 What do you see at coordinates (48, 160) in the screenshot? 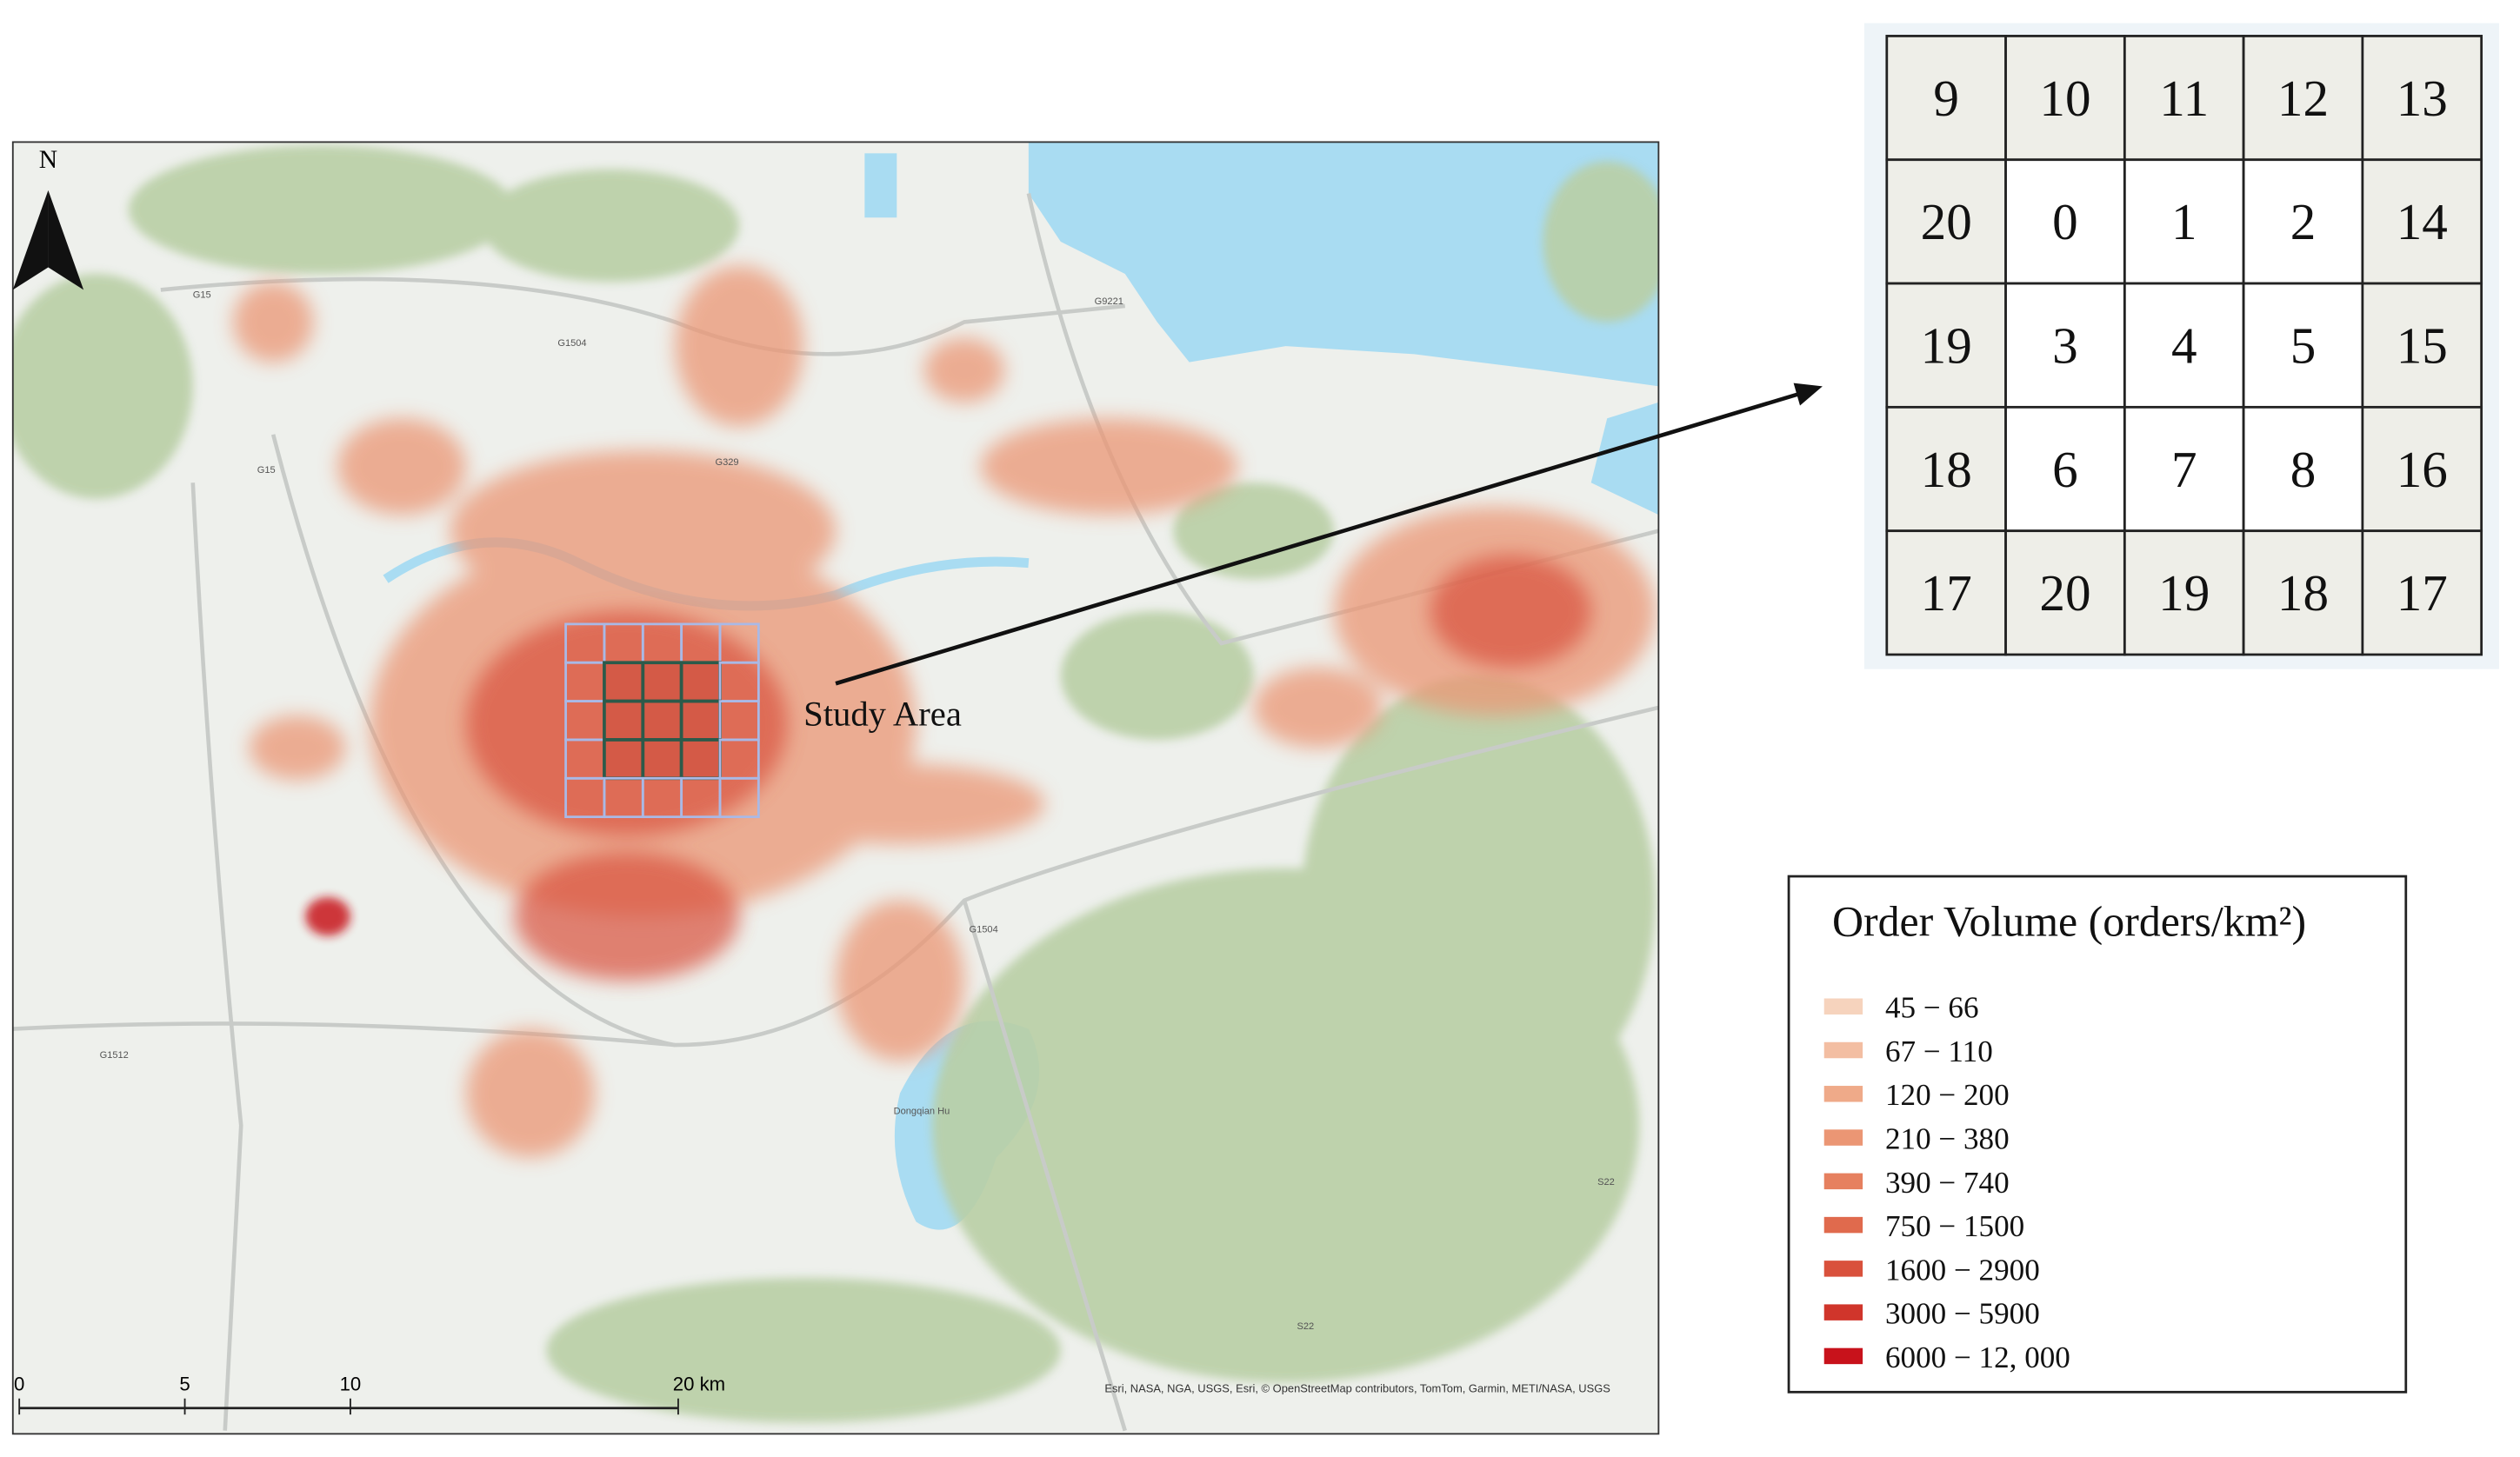
I see `north-label: N` at bounding box center [48, 160].